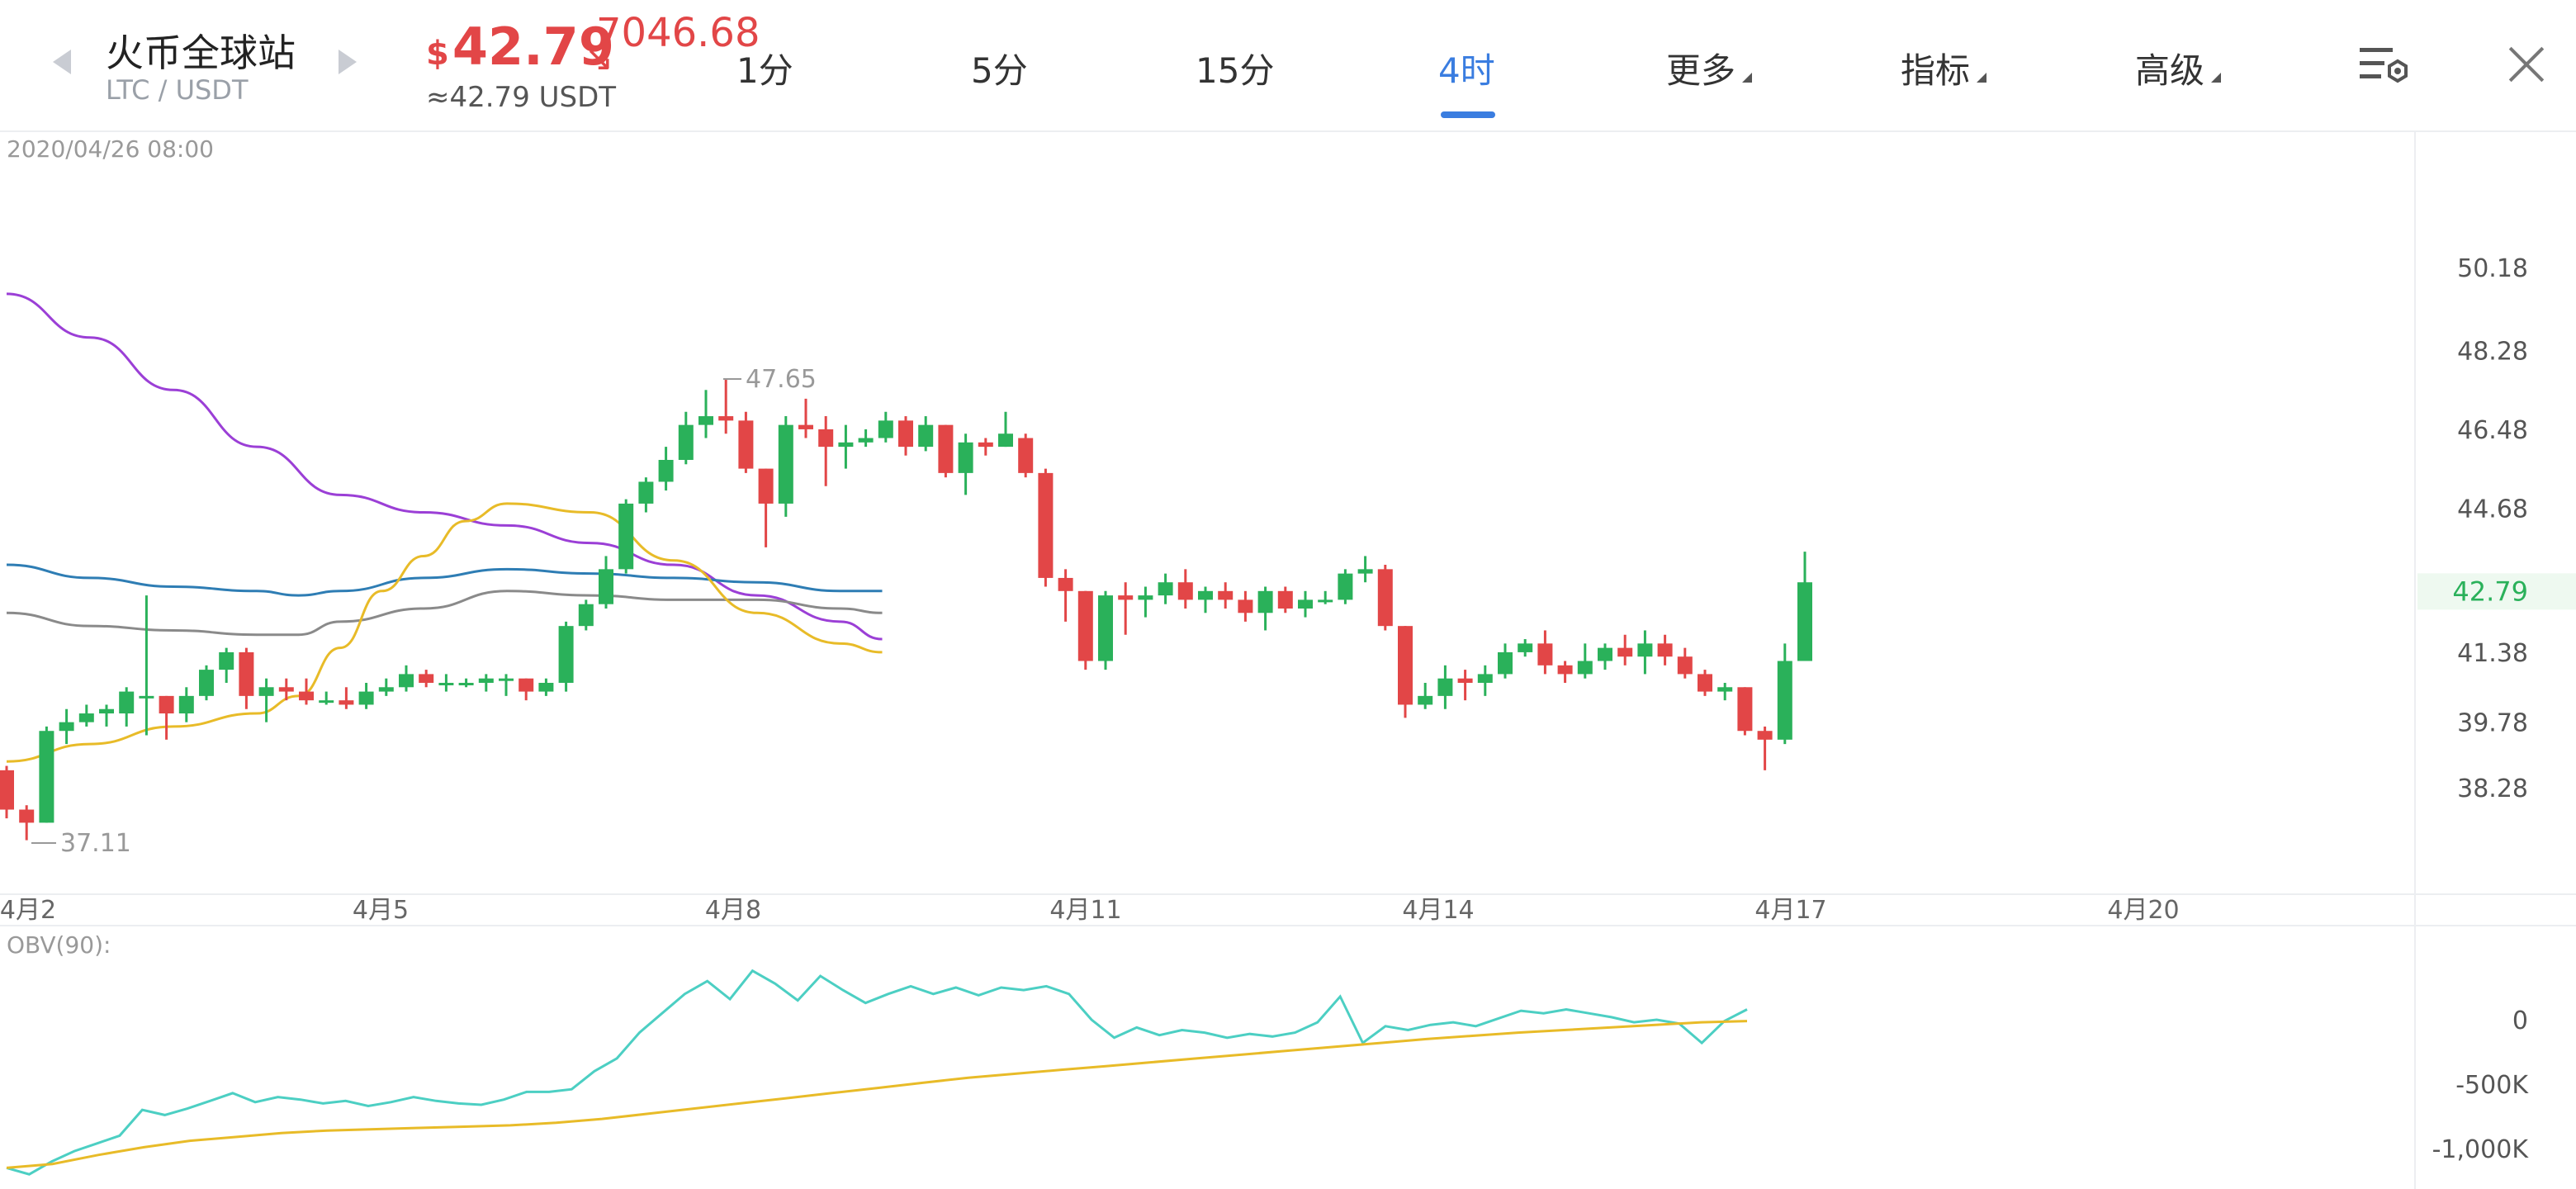  What do you see at coordinates (59, 945) in the screenshot?
I see `obv-title: OBV(90):` at bounding box center [59, 945].